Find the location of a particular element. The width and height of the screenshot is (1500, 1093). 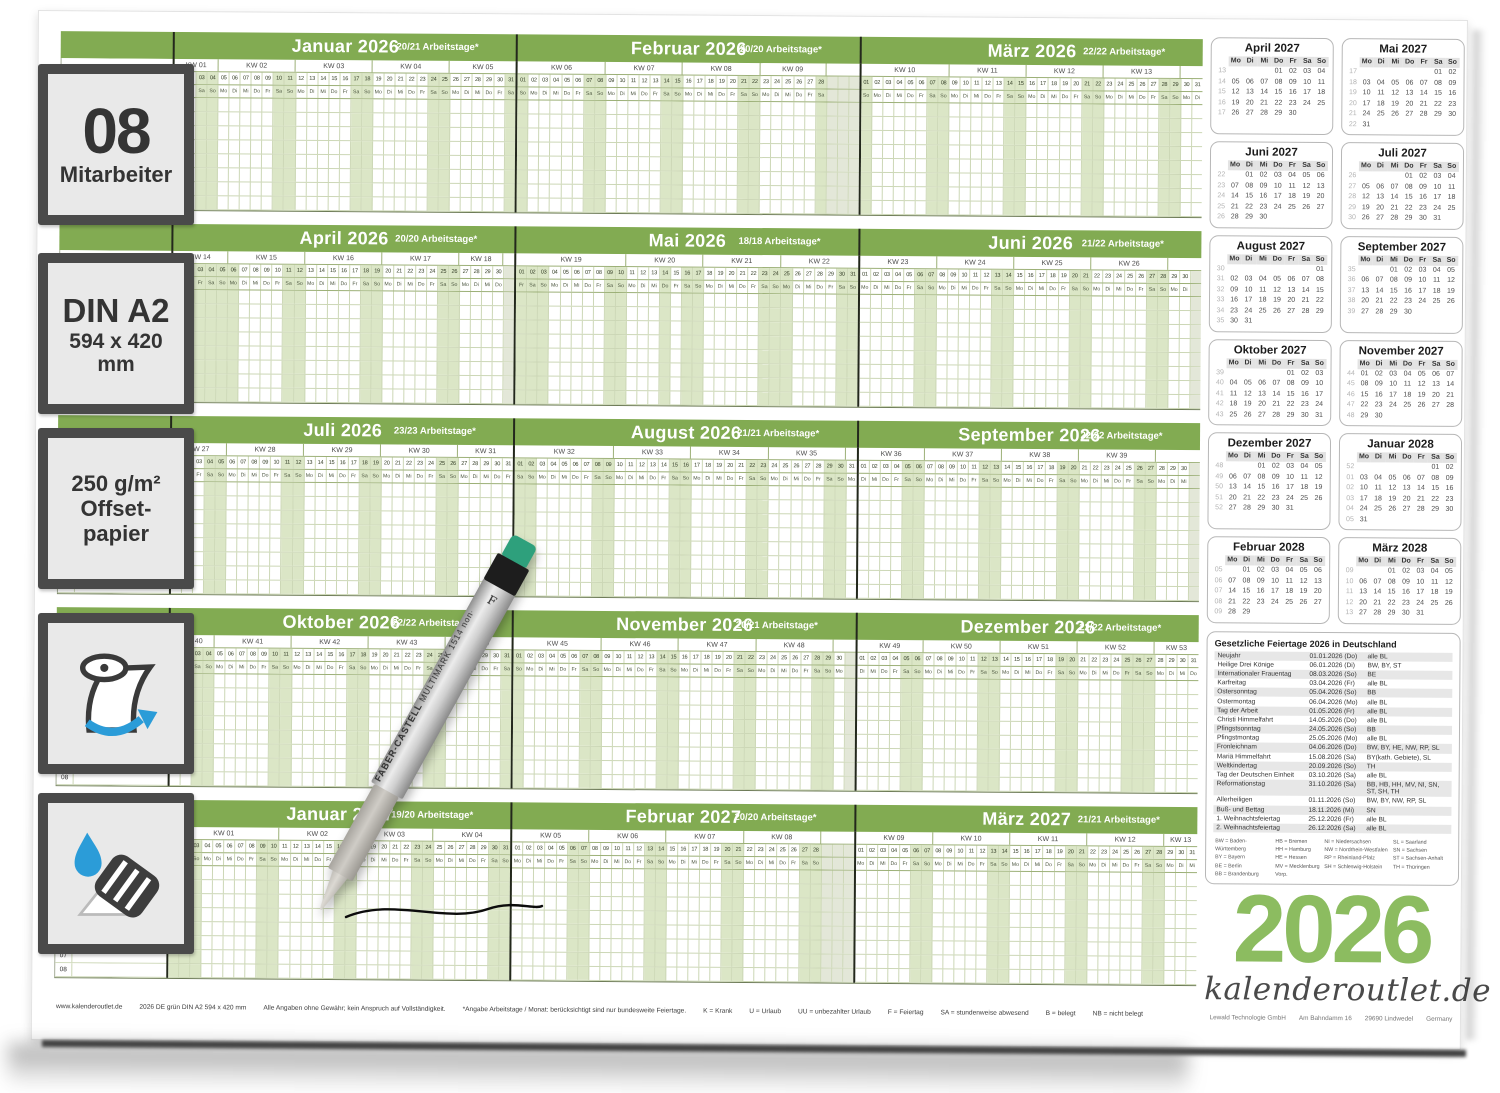

kw-segment: KW 06 is located at coordinates (562, 67).